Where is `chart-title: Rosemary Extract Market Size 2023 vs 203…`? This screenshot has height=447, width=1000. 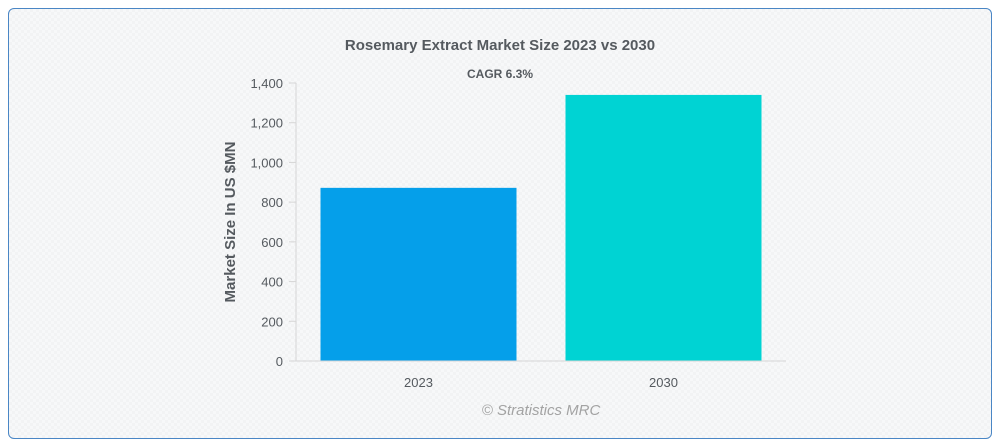 chart-title: Rosemary Extract Market Size 2023 vs 203… is located at coordinates (500, 45).